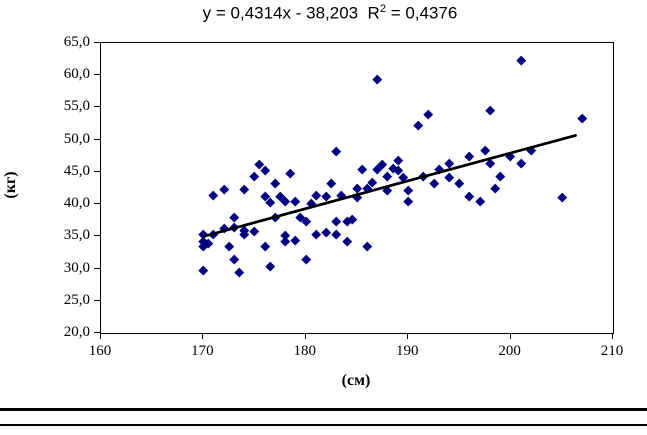 The height and width of the screenshot is (435, 647). Describe the element at coordinates (407, 351) in the screenshot. I see `x-axis-tick-label: 190` at that location.